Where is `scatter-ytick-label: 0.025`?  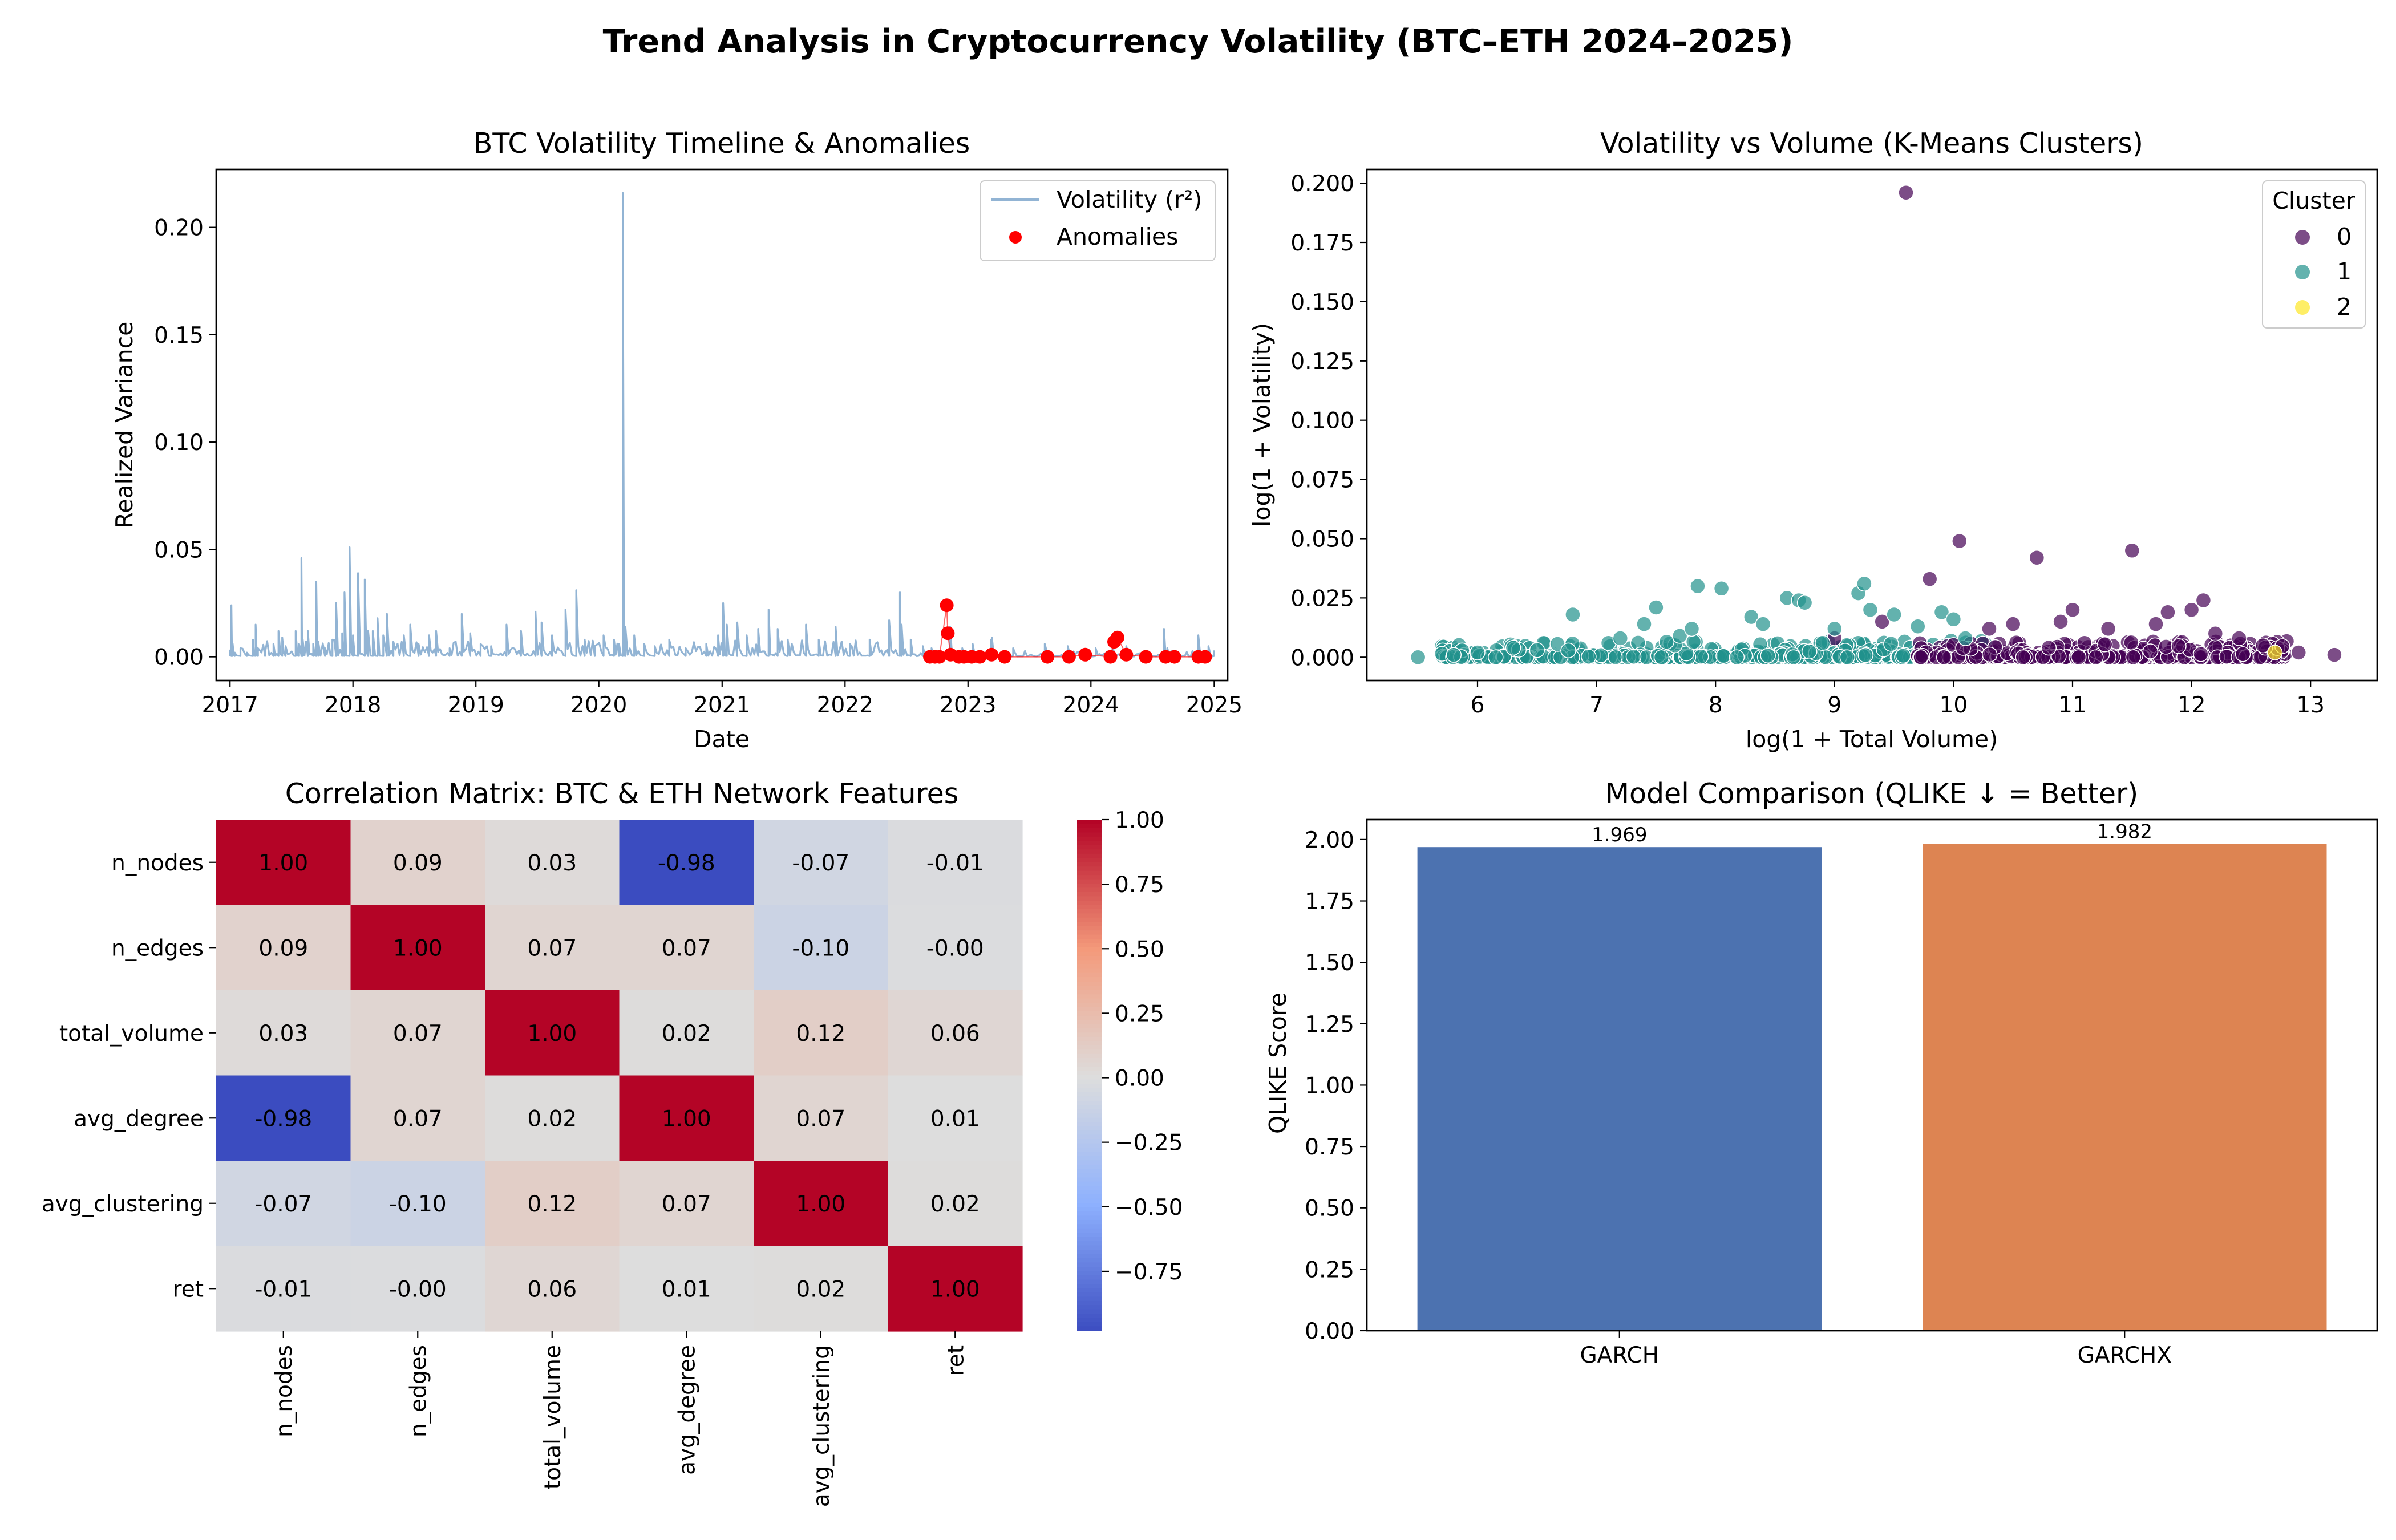
scatter-ytick-label: 0.025 is located at coordinates (1322, 598).